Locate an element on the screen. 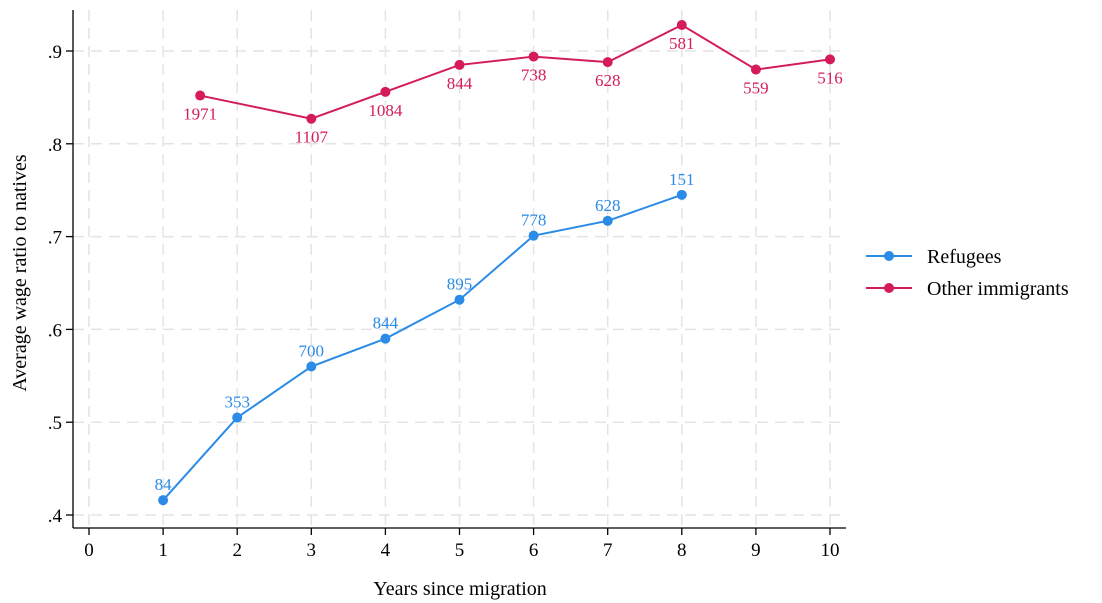  data-label: 738 is located at coordinates (534, 75).